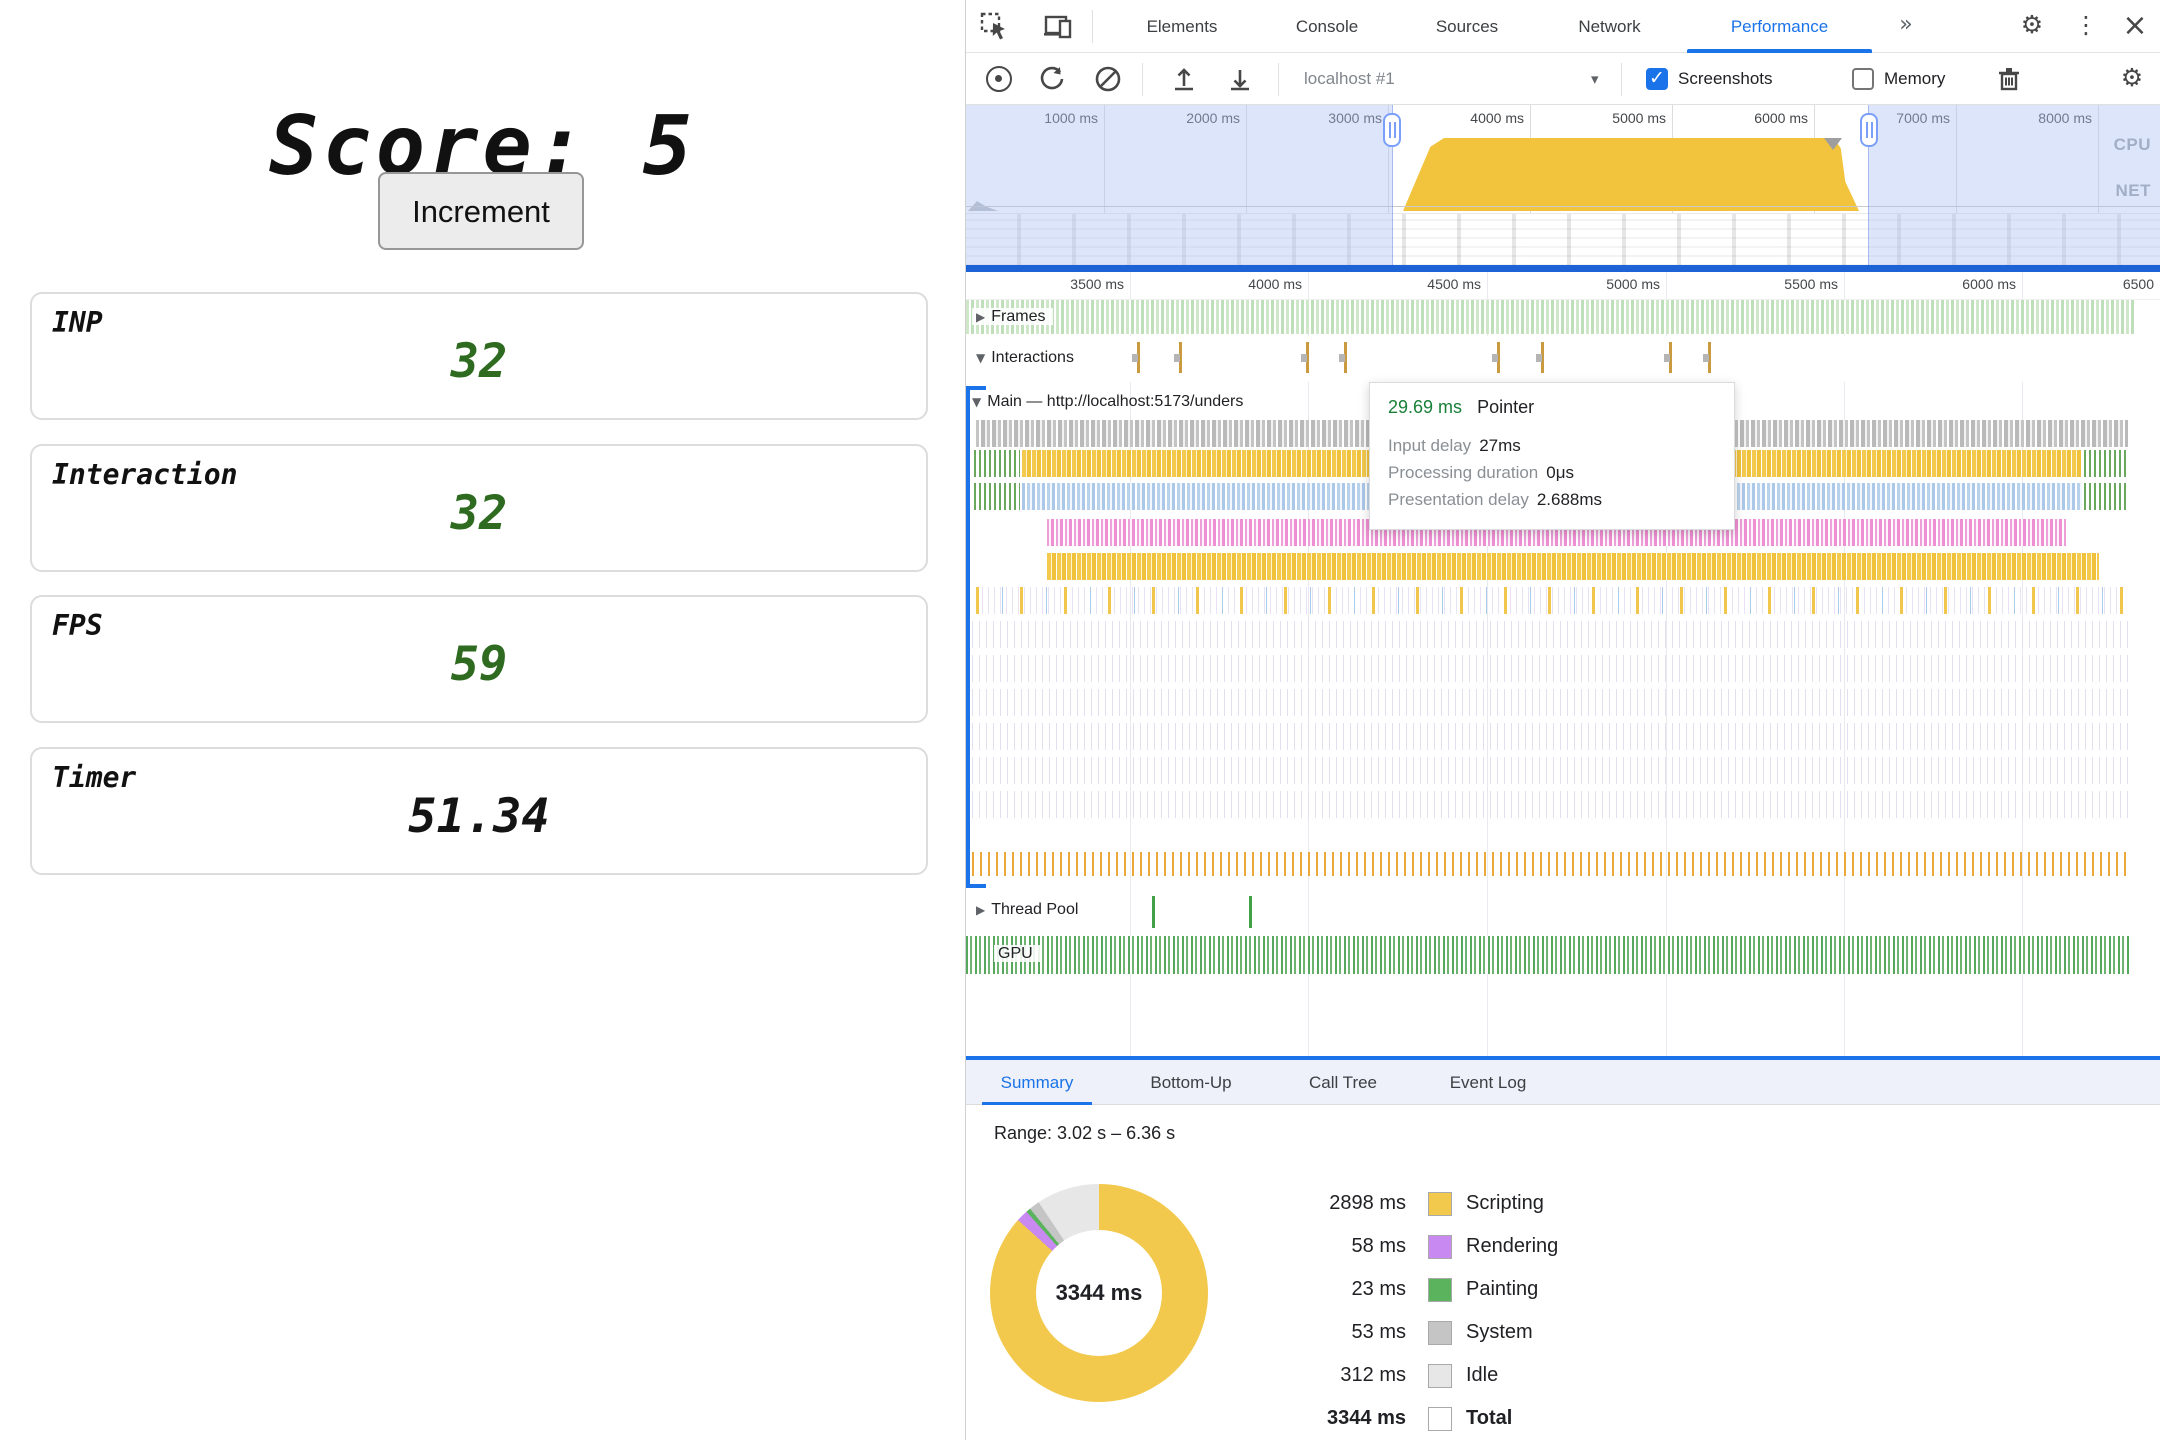  What do you see at coordinates (1392, 185) in the screenshot?
I see `selection-window-left-edge` at bounding box center [1392, 185].